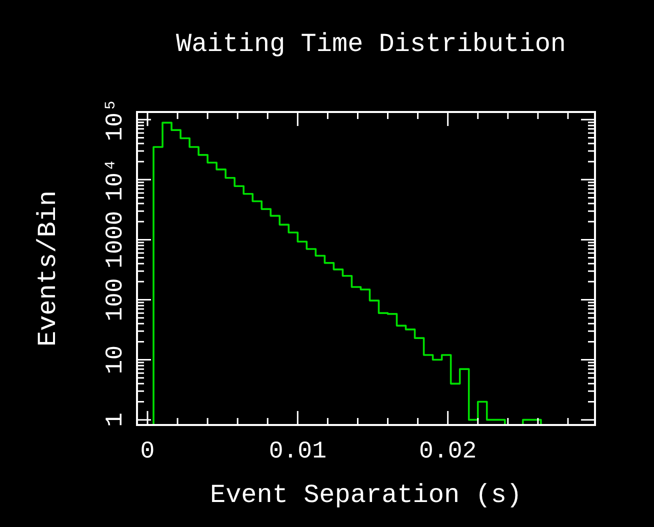  I want to click on y-axis-title: Events/Bin, so click(47, 268).